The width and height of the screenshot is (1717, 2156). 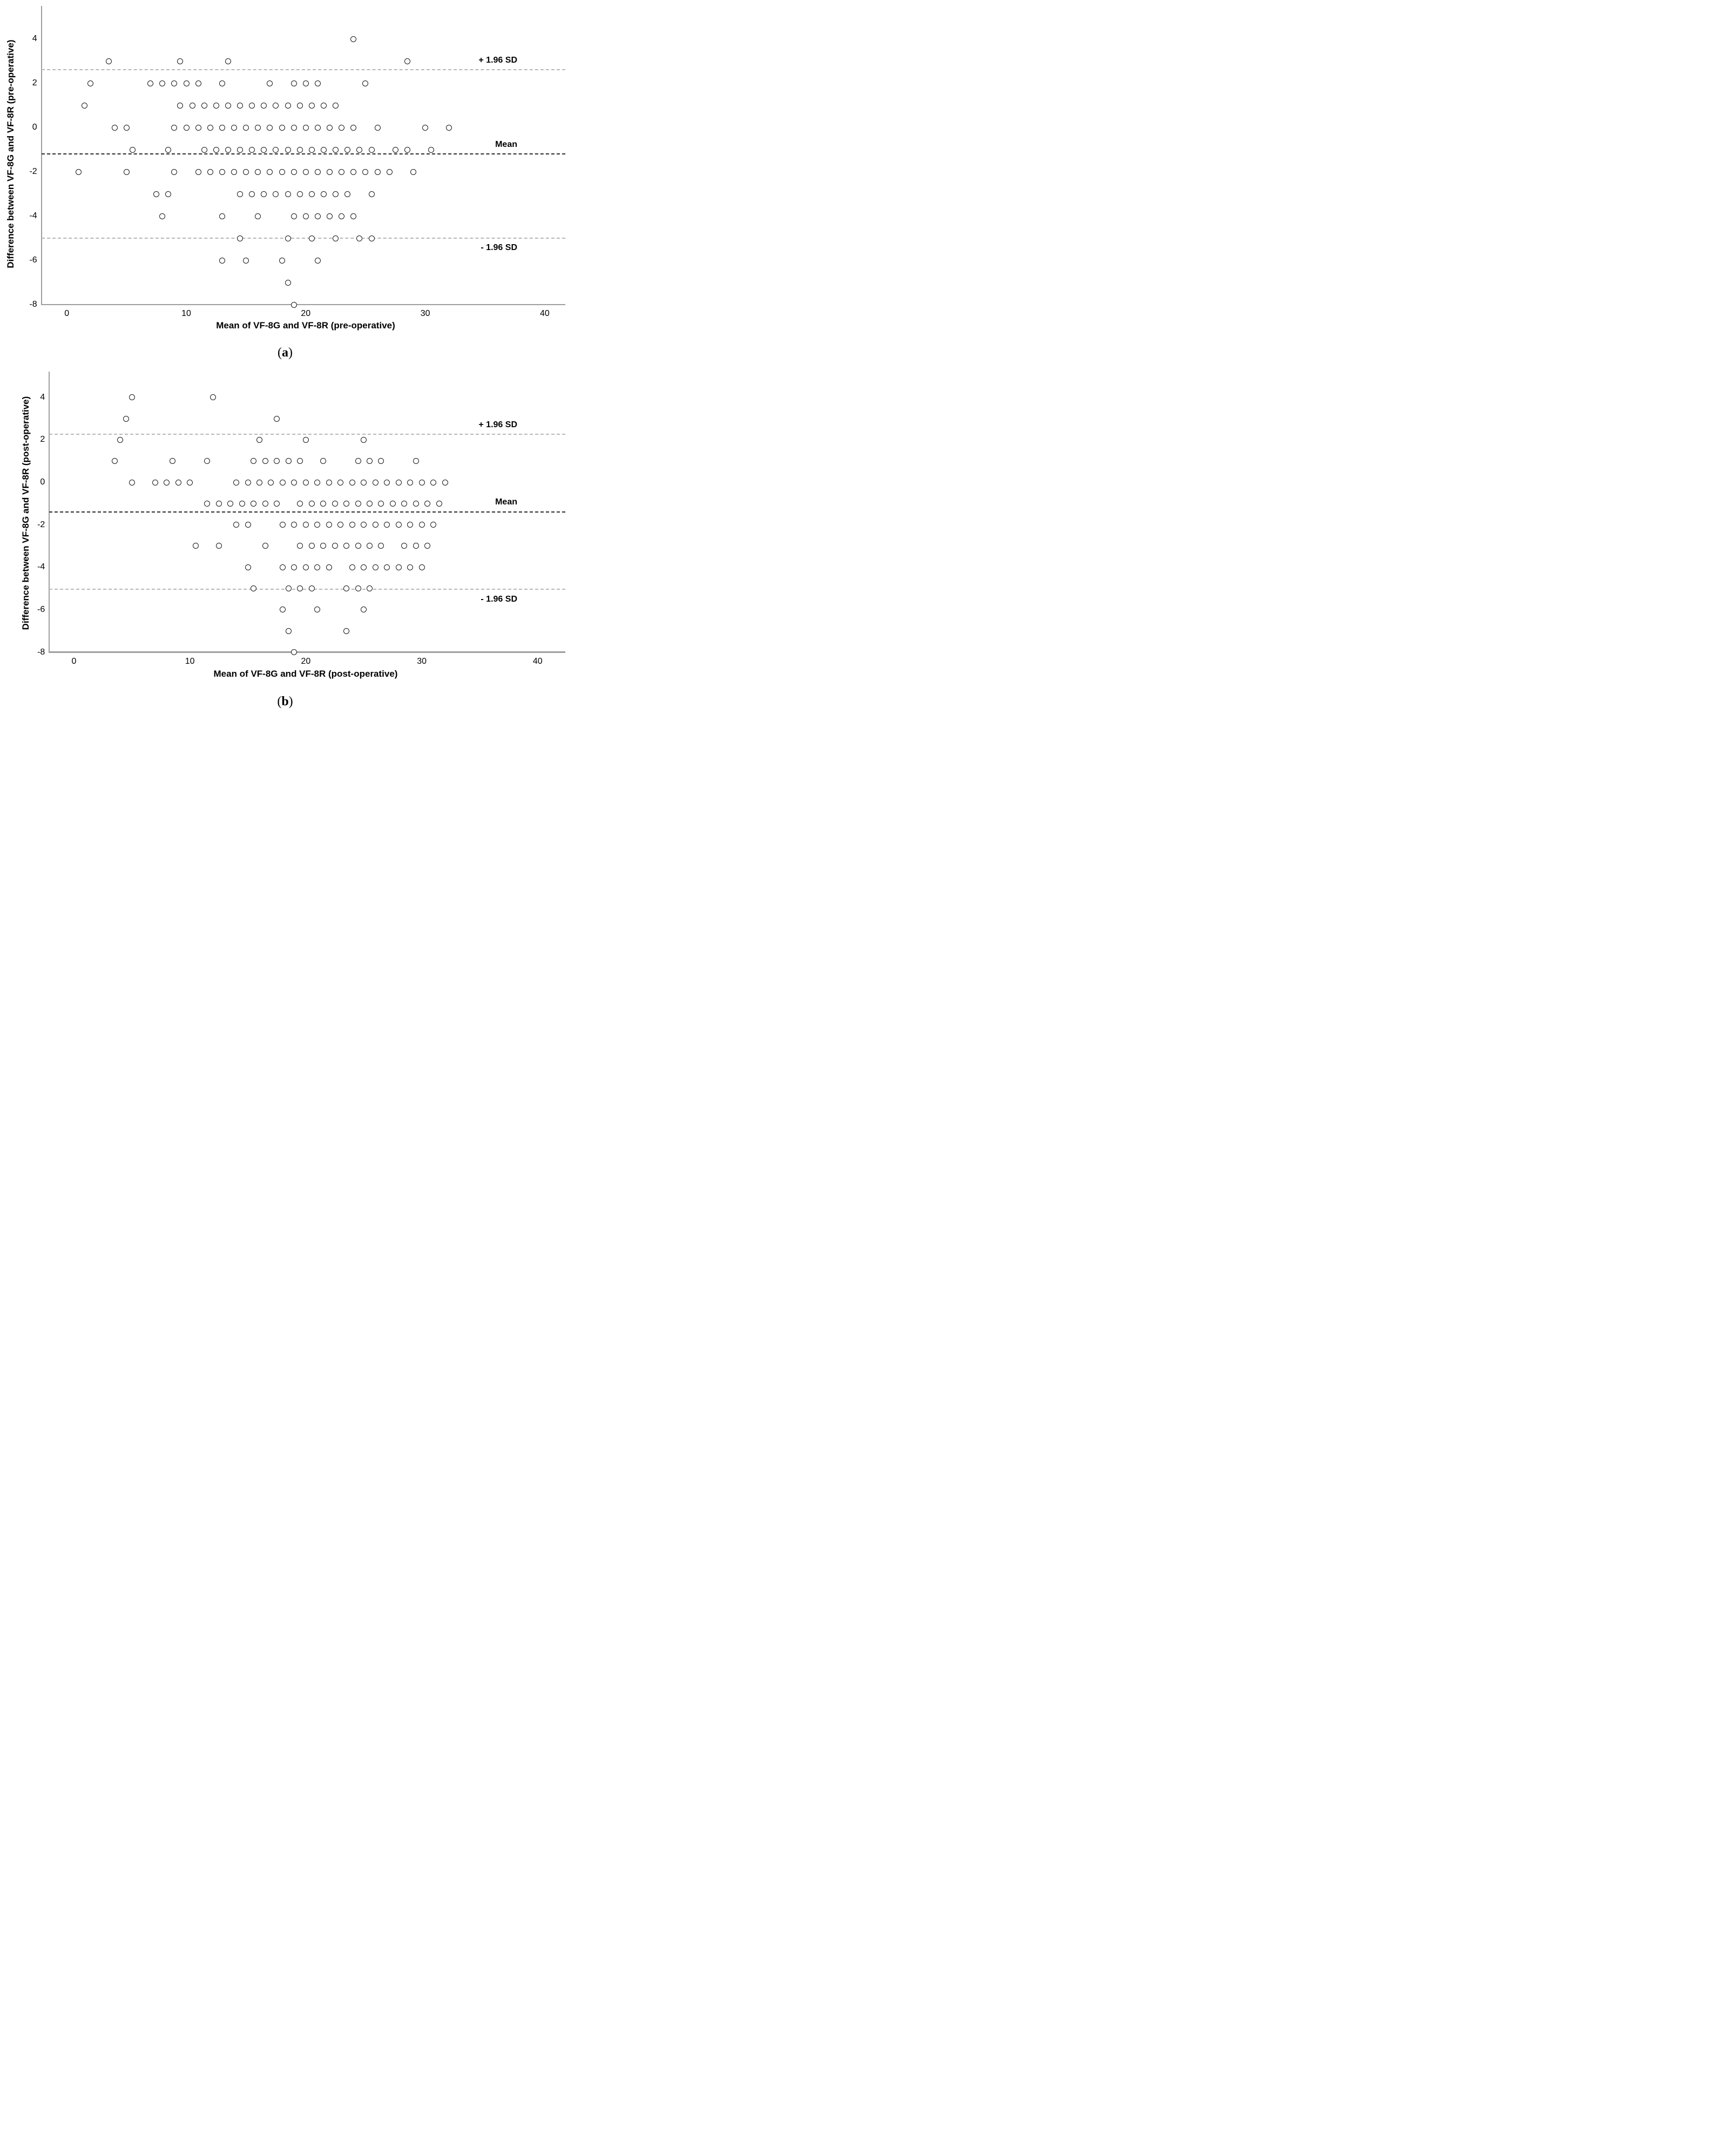 What do you see at coordinates (499, 599) in the screenshot?
I see `panel-b-lower-loa-label: - 1.96 SD` at bounding box center [499, 599].